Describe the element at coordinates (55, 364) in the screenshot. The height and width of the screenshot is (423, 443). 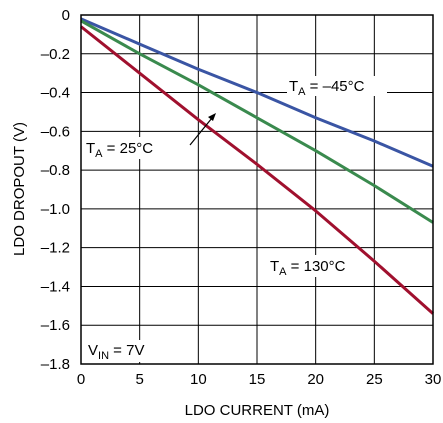
I see `y-tick-label: –1.8` at that location.